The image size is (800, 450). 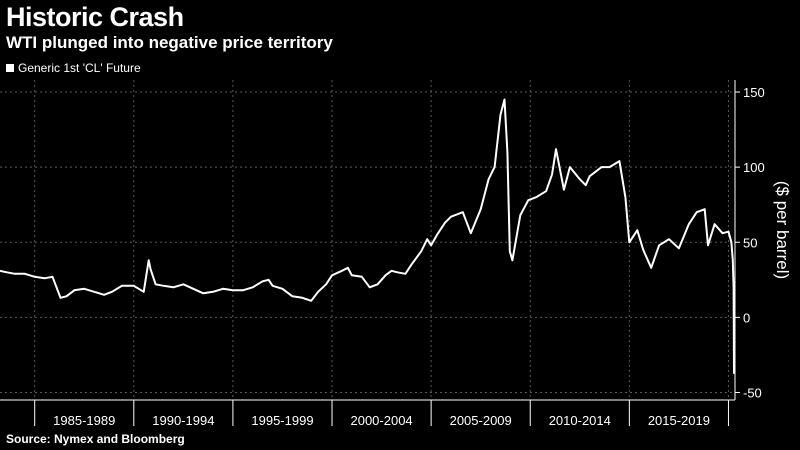 What do you see at coordinates (679, 420) in the screenshot?
I see `x-tick-label: 2015-2019` at bounding box center [679, 420].